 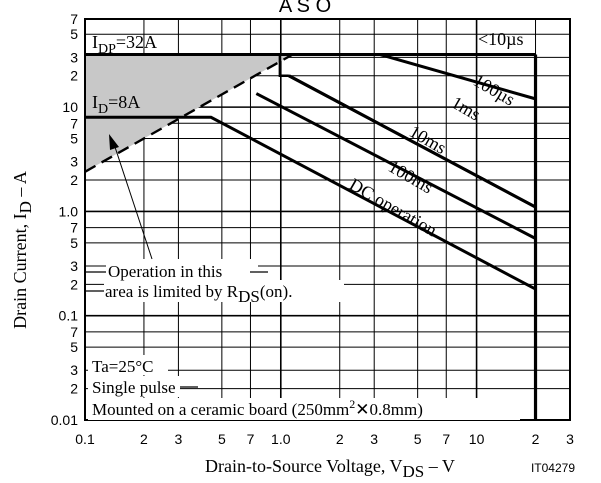 I want to click on y-tick-16: 2, so click(x=74, y=76).